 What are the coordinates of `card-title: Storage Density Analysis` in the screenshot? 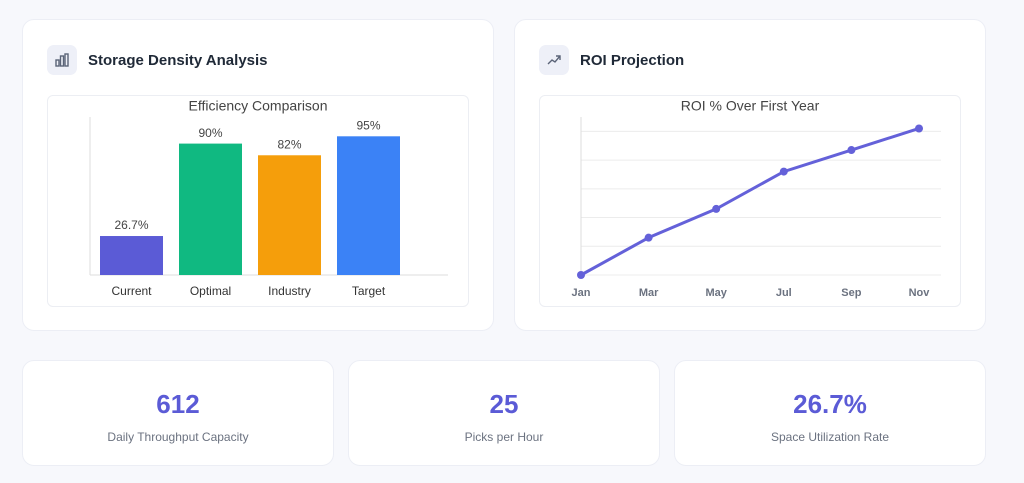 It's located at (178, 60).